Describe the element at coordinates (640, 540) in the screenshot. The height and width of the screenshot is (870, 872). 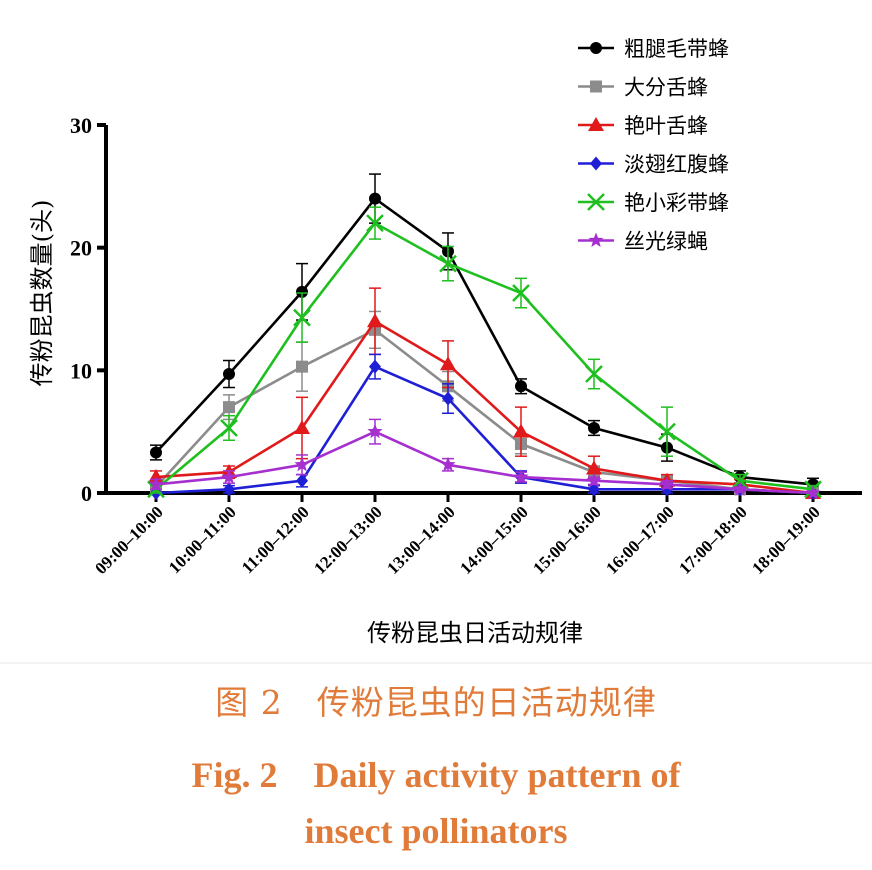
I see `x-tick-label: 16:00–17:00` at that location.